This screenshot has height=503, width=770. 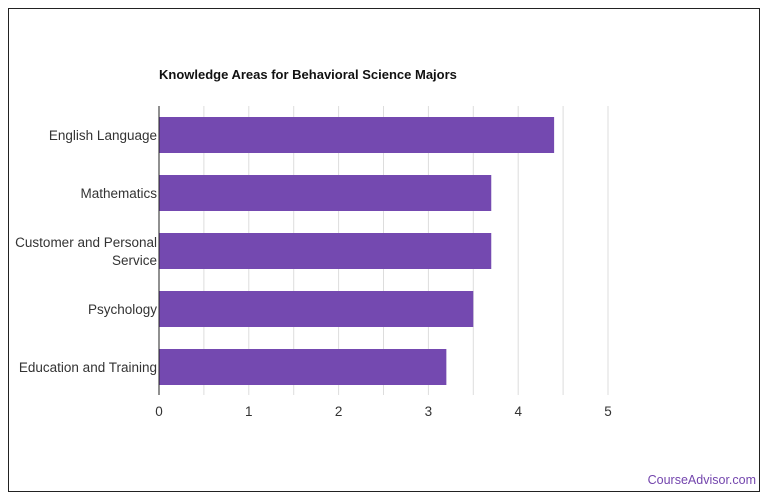 I want to click on x-tick-label: 1, so click(x=249, y=411).